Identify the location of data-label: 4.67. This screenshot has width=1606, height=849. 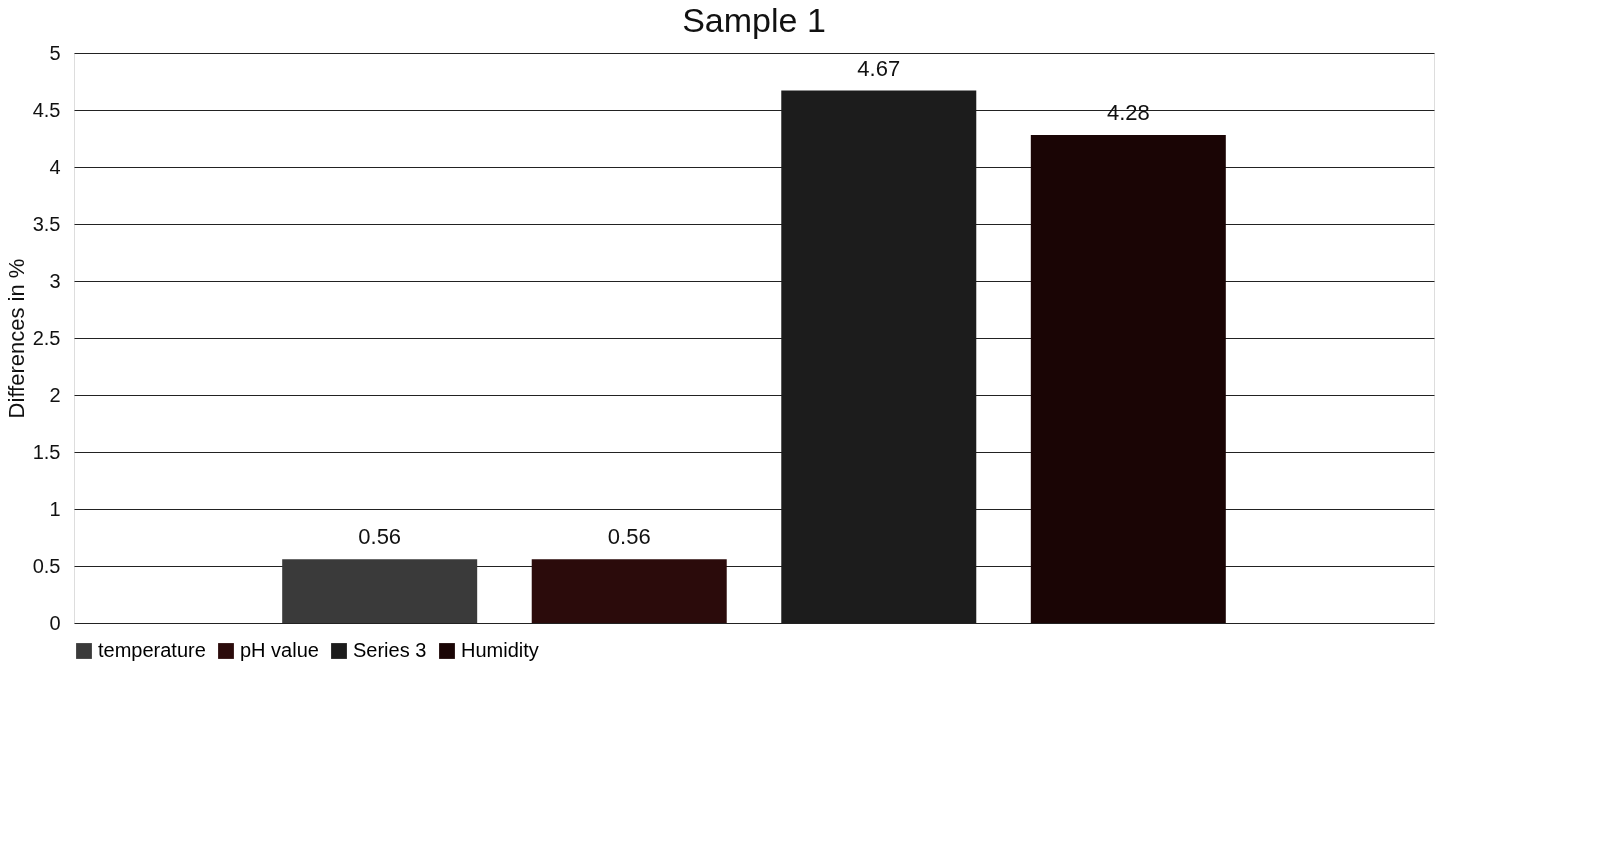
(879, 68).